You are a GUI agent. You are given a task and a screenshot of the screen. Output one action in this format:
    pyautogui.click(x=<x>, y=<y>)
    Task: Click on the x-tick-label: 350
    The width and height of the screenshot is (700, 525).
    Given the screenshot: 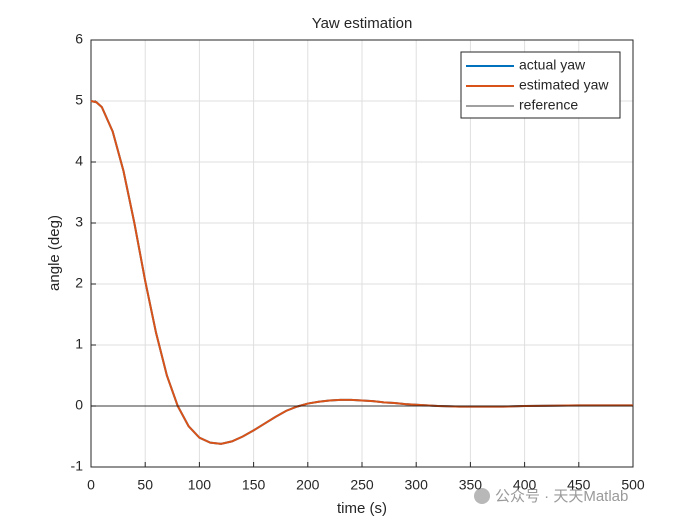 What is the action you would take?
    pyautogui.click(x=471, y=485)
    